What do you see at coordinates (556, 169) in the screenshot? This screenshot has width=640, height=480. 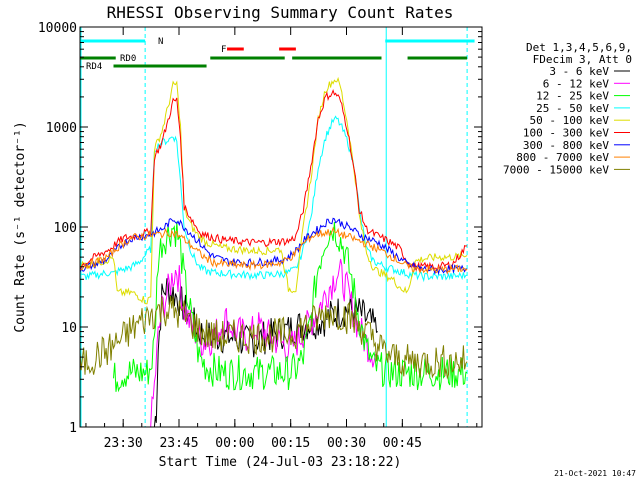 I see `legend-label-7000-15000-kev: 7000 - 15000 keV` at bounding box center [556, 169].